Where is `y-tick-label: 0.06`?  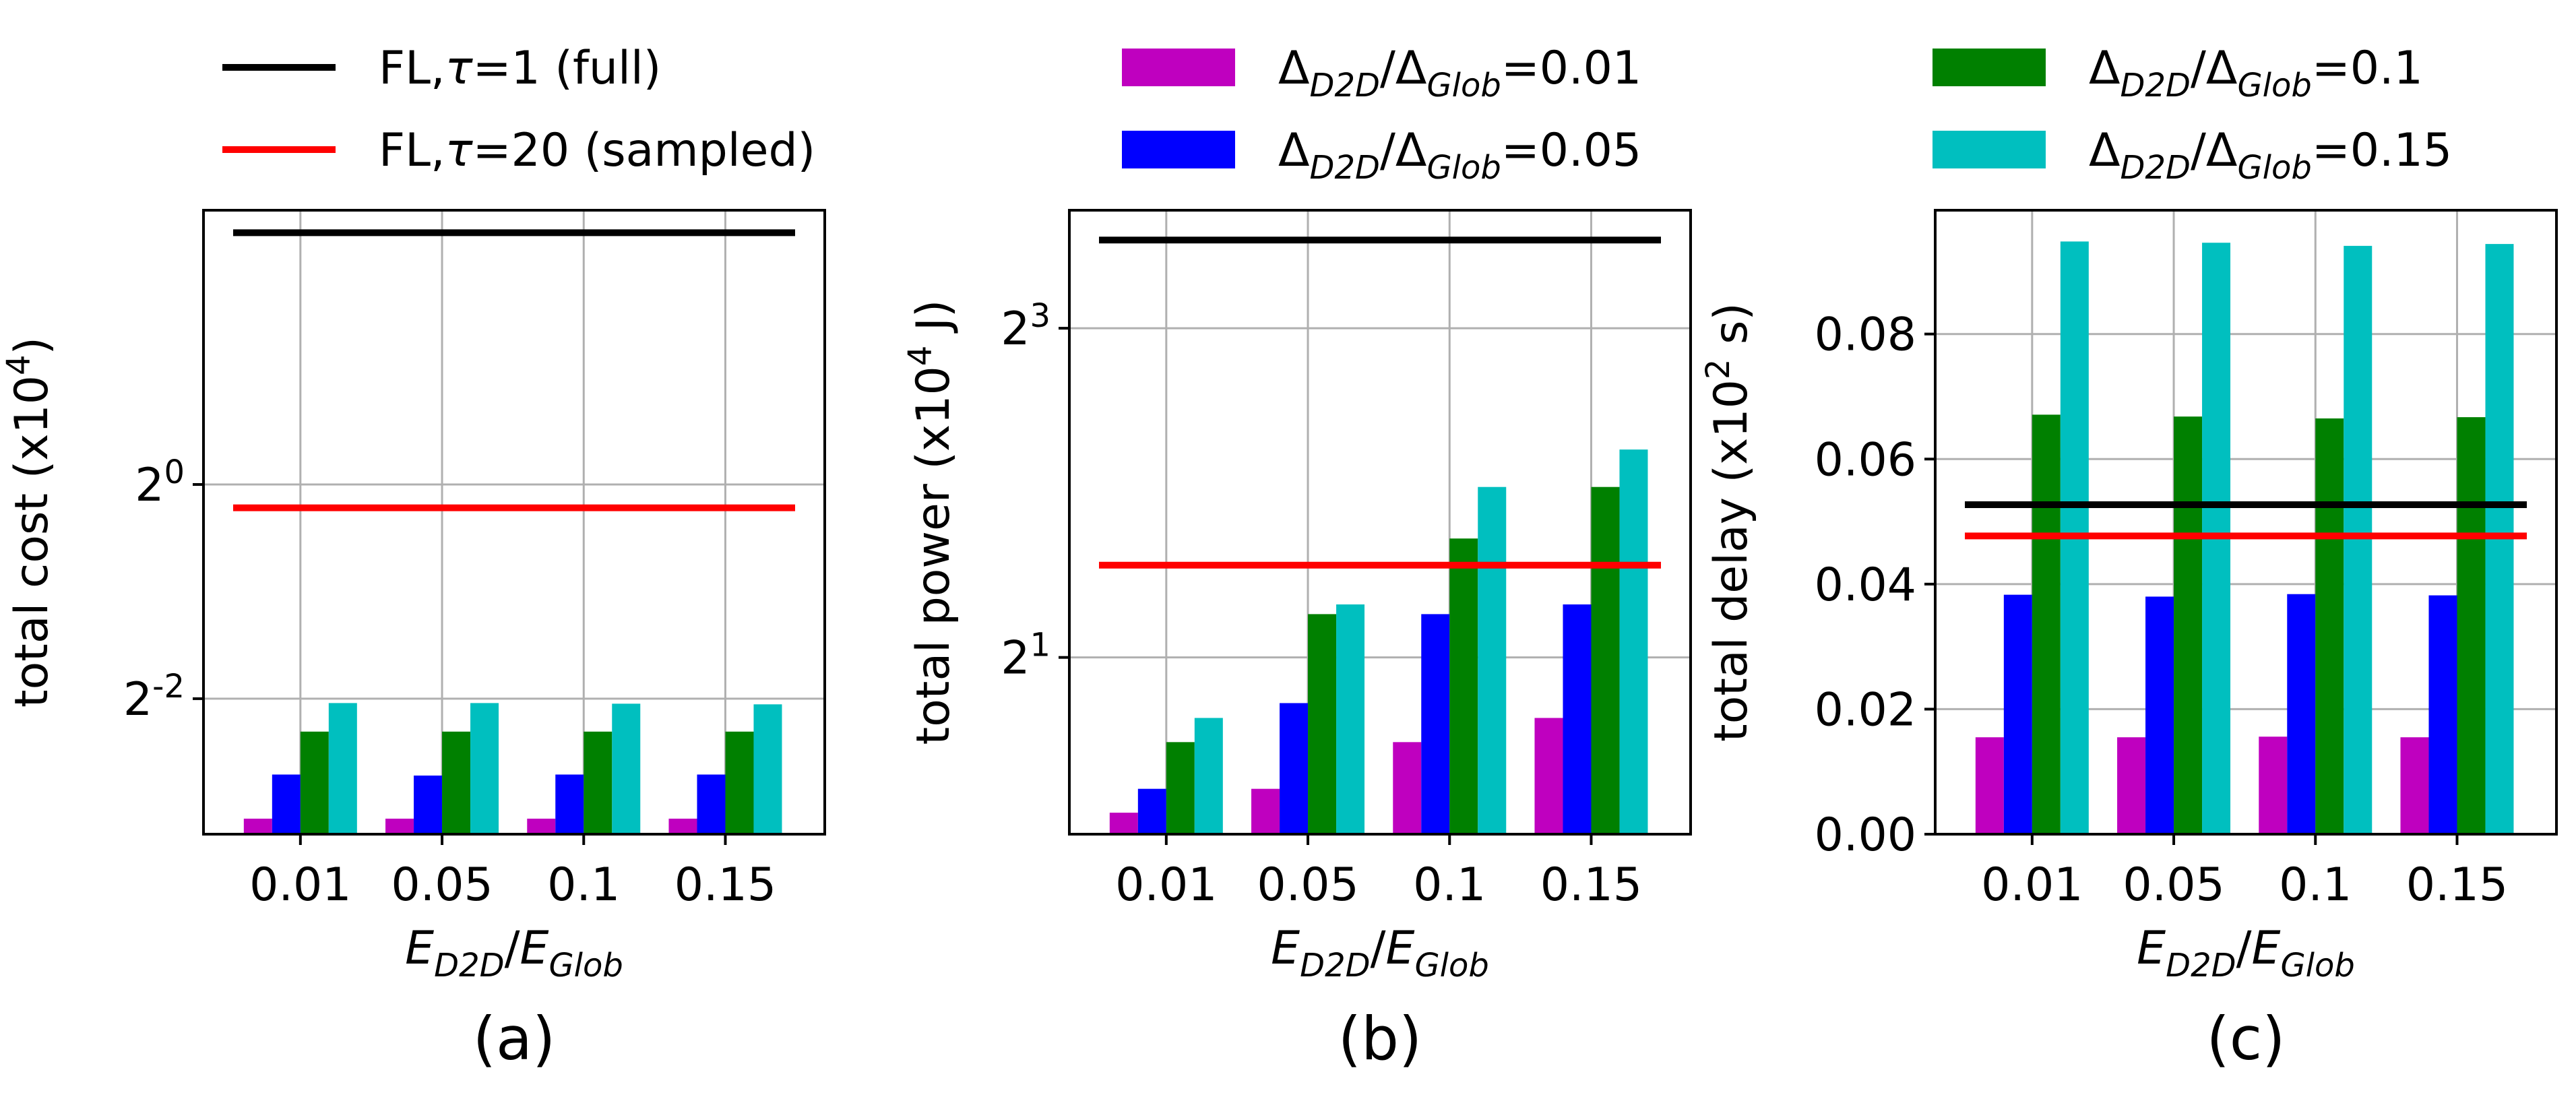
y-tick-label: 0.06 is located at coordinates (1865, 459).